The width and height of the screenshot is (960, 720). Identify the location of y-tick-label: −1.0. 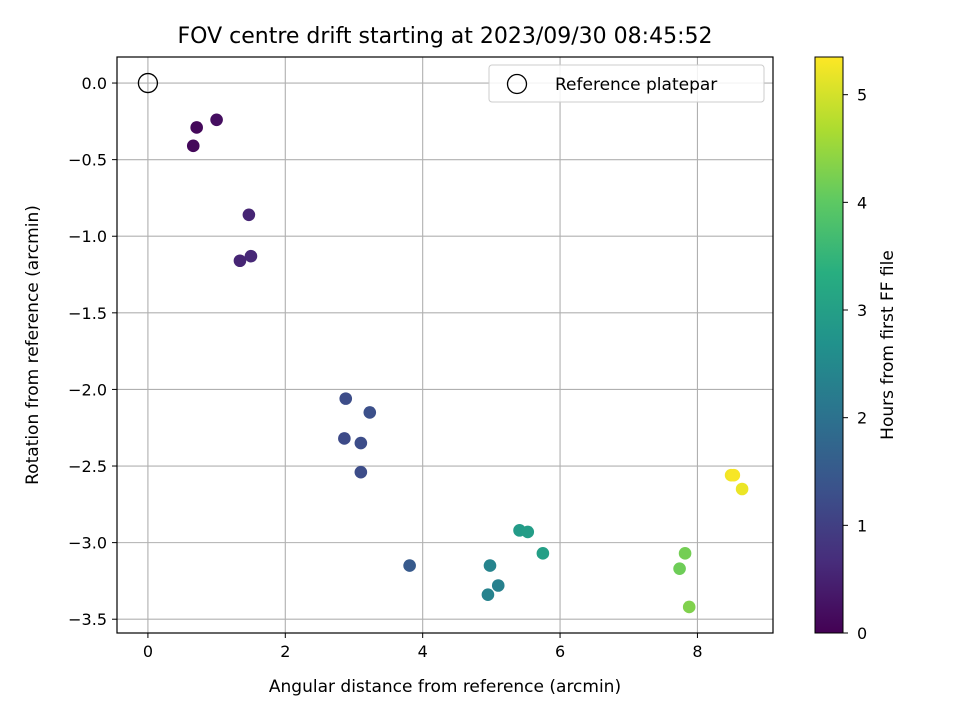
(87, 236).